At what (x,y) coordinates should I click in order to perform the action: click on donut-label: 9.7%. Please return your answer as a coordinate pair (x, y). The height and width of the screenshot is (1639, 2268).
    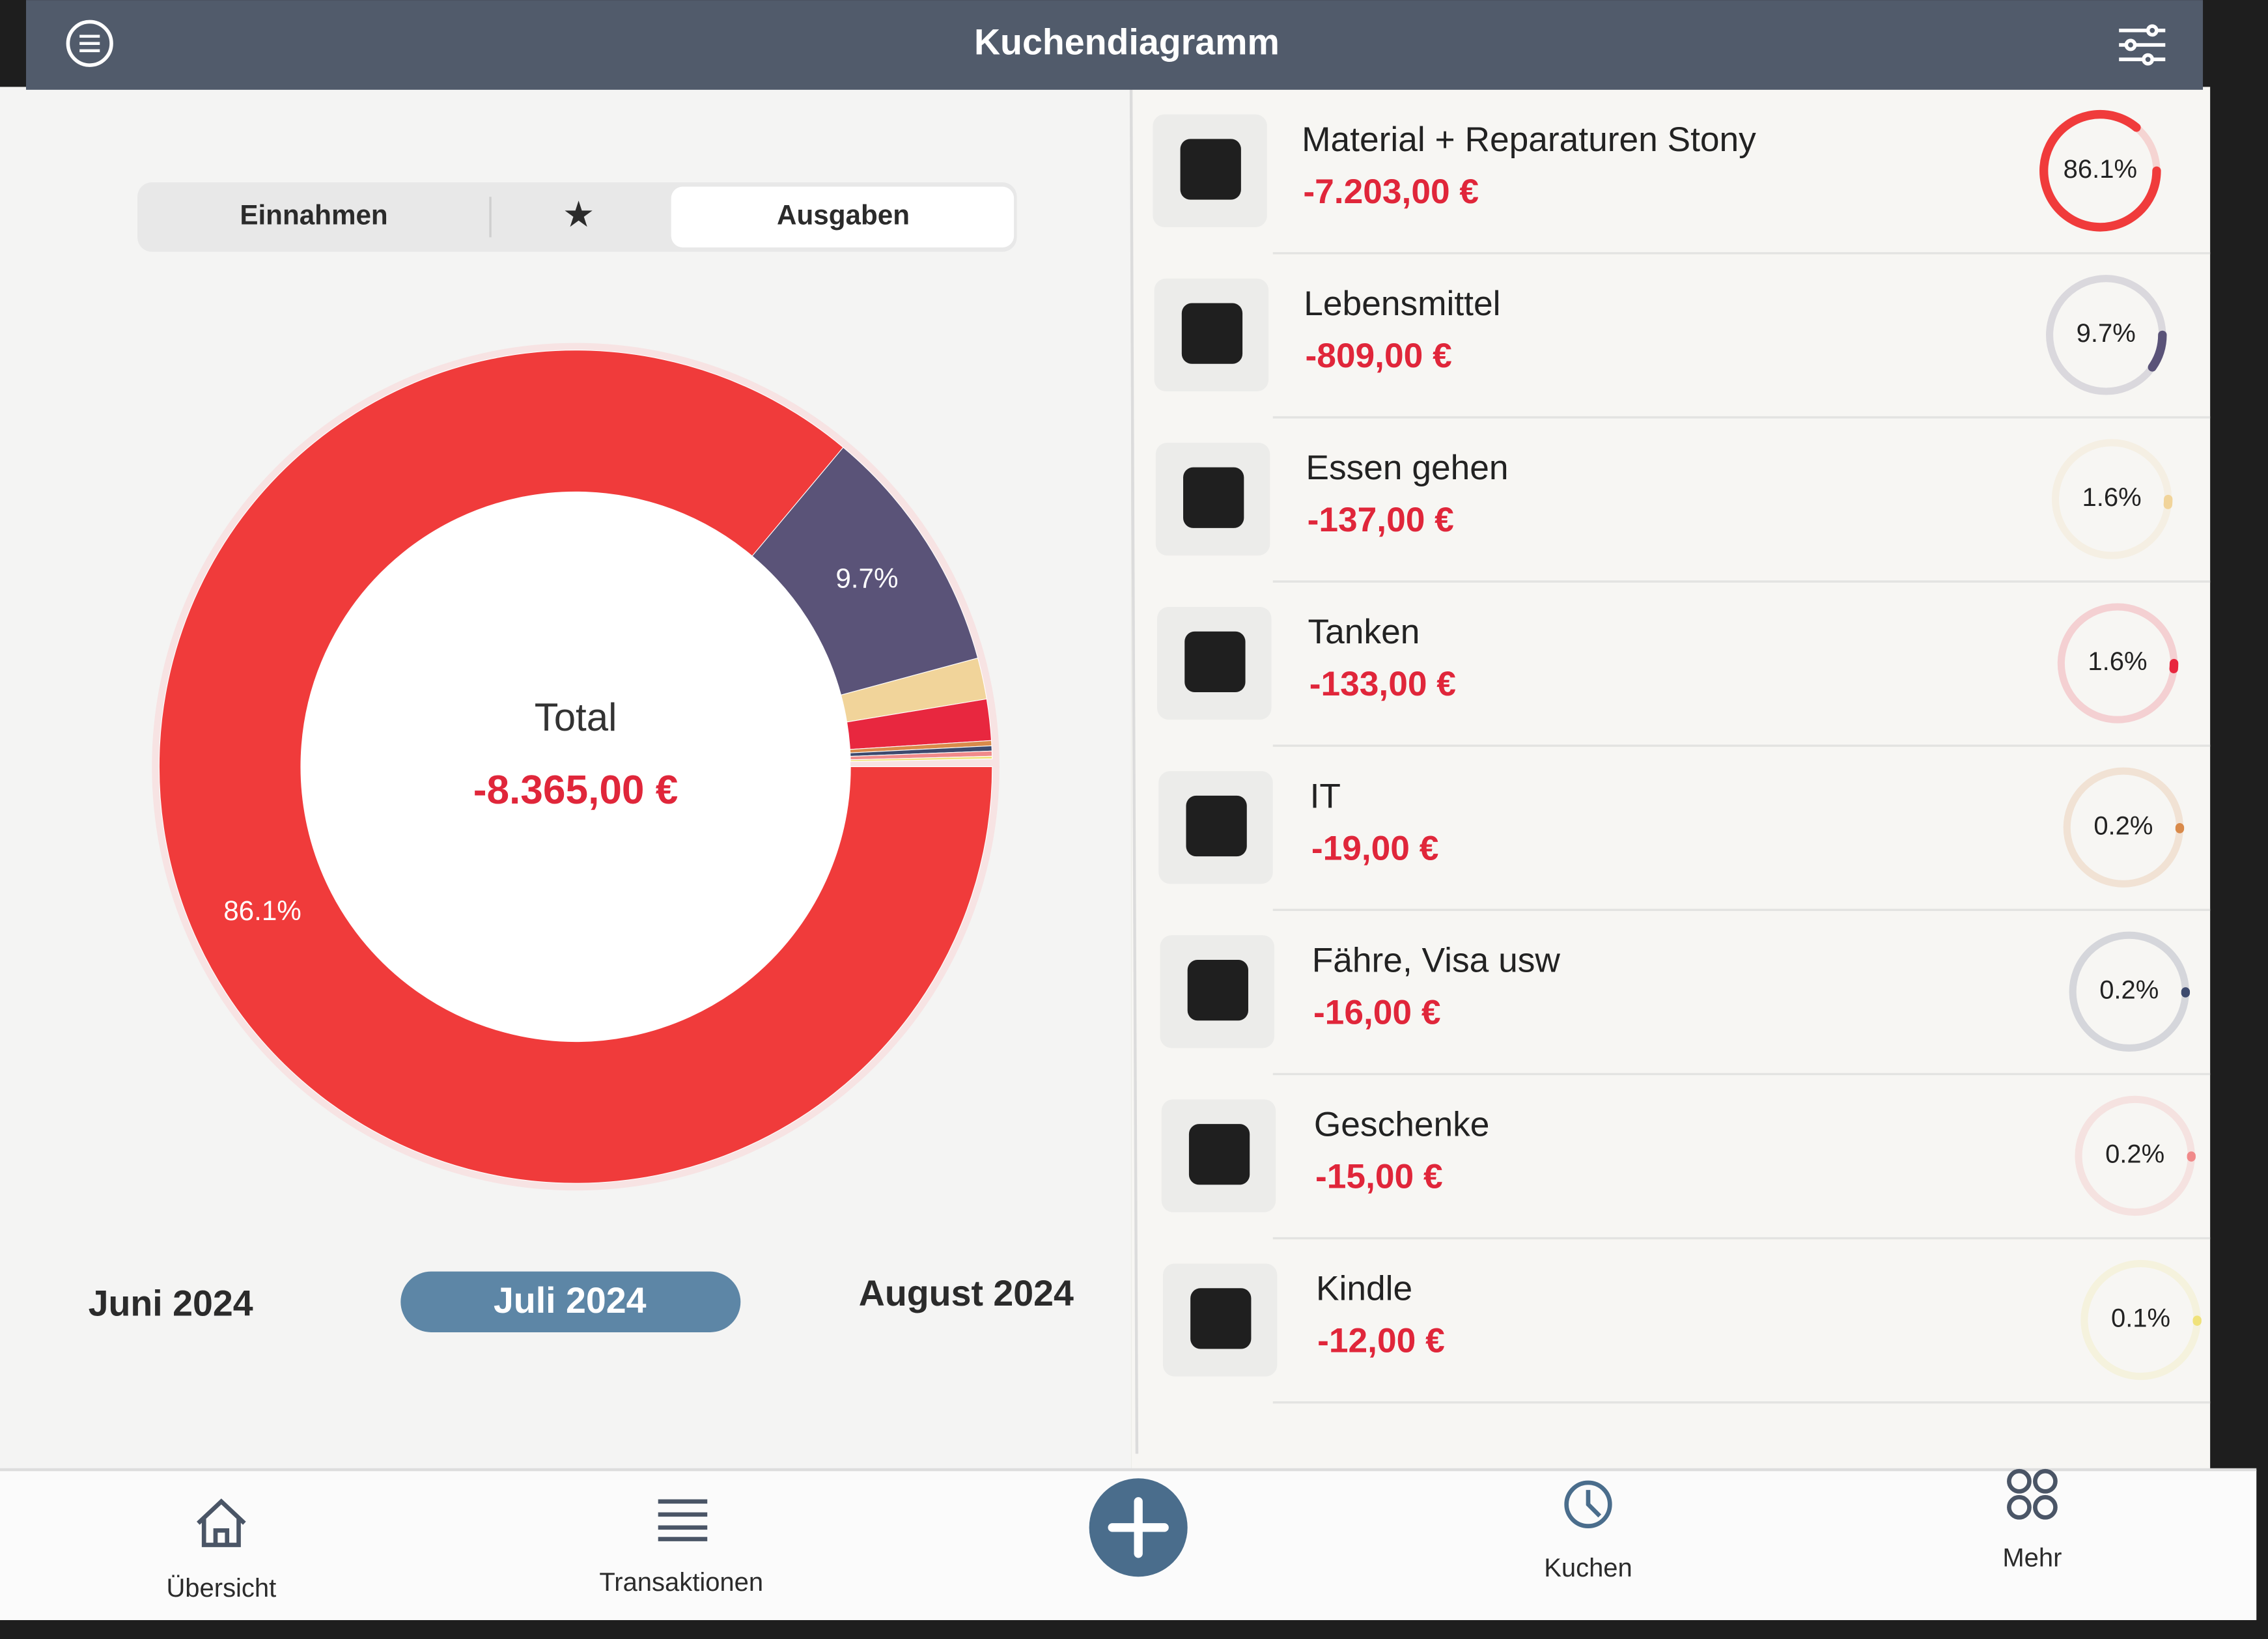
    Looking at the image, I should click on (867, 578).